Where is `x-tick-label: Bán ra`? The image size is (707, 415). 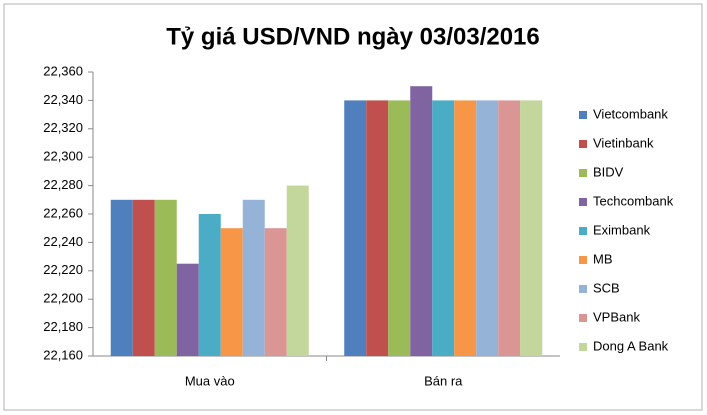 x-tick-label: Bán ra is located at coordinates (443, 380).